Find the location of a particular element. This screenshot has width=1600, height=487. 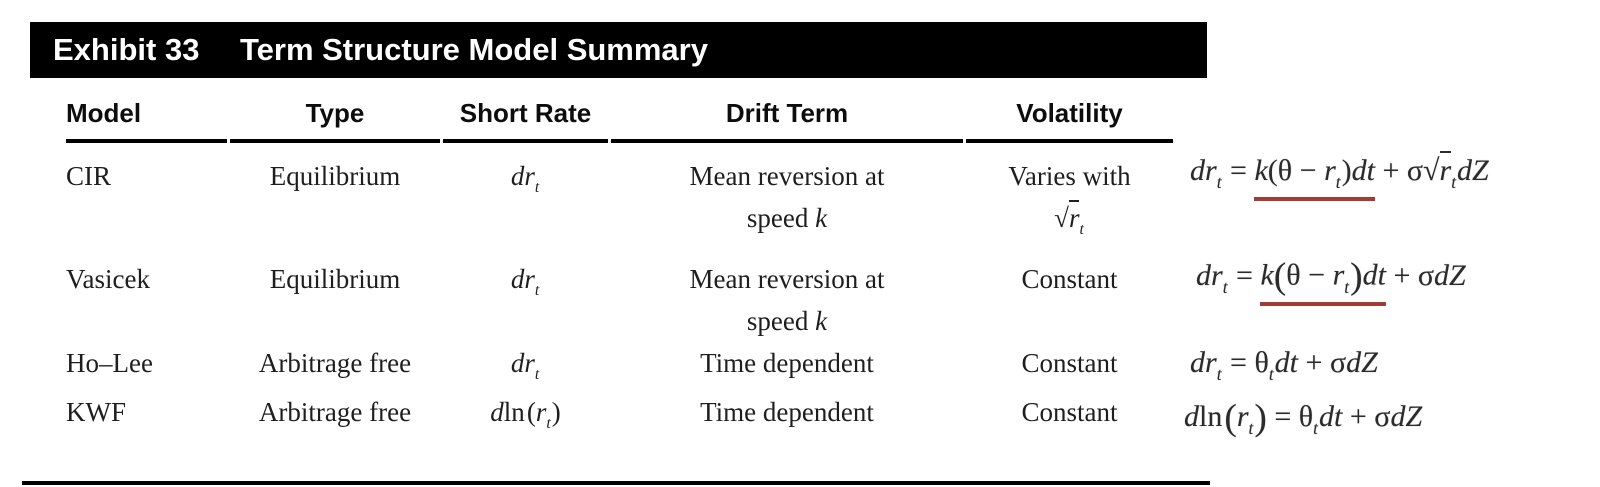

column-header-drift-term: Drift Term is located at coordinates (787, 117).